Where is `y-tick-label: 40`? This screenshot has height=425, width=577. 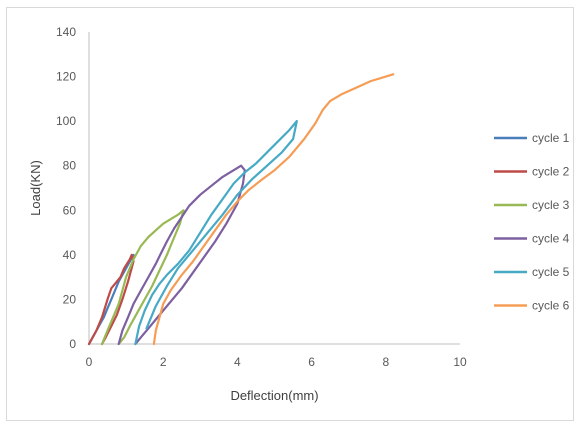
y-tick-label: 40 is located at coordinates (70, 255).